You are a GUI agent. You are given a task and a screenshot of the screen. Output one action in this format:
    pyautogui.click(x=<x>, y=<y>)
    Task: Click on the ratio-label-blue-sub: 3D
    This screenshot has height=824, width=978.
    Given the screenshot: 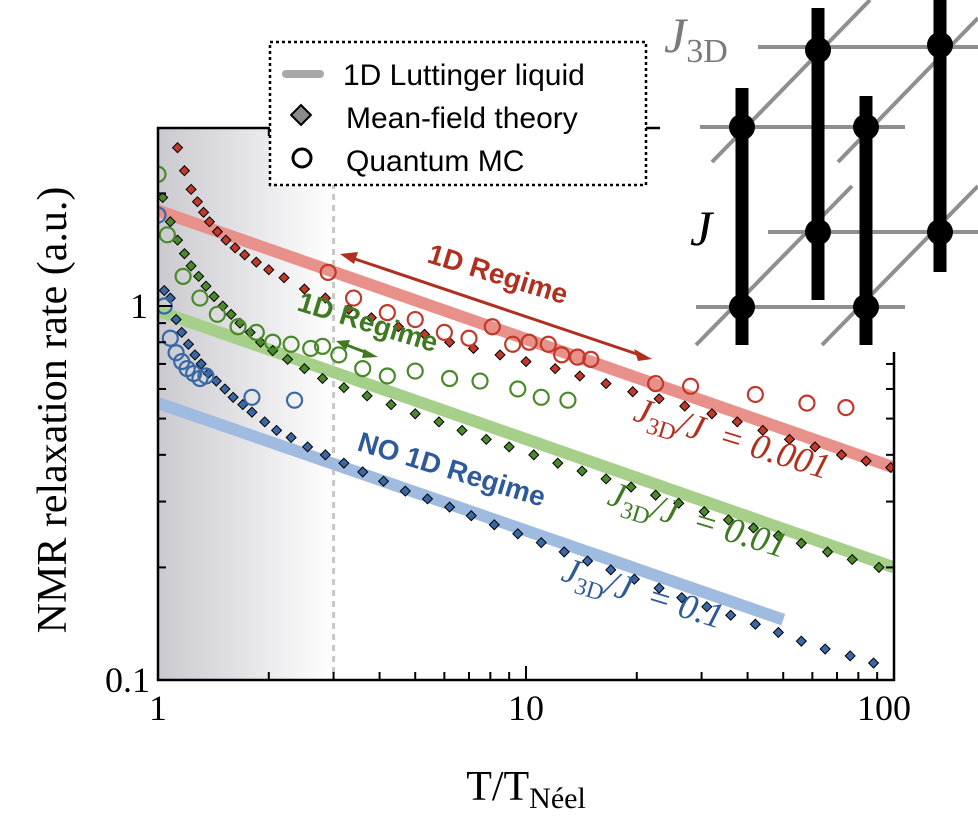 What is the action you would take?
    pyautogui.click(x=589, y=589)
    